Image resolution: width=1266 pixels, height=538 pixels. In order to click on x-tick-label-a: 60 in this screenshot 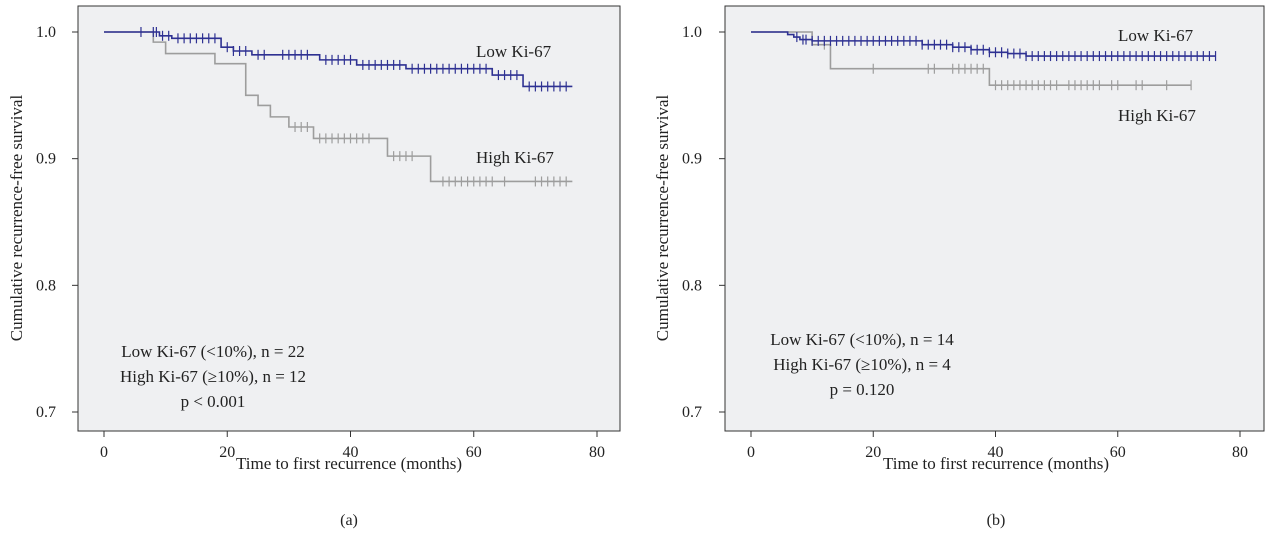, I will do `click(474, 452)`.